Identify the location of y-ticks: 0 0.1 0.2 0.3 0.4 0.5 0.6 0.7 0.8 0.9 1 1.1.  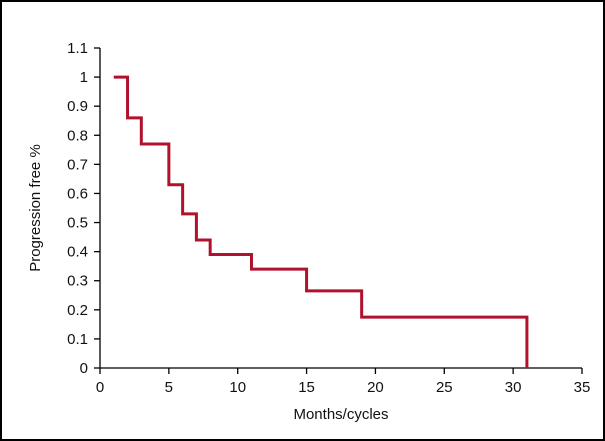
(83, 208).